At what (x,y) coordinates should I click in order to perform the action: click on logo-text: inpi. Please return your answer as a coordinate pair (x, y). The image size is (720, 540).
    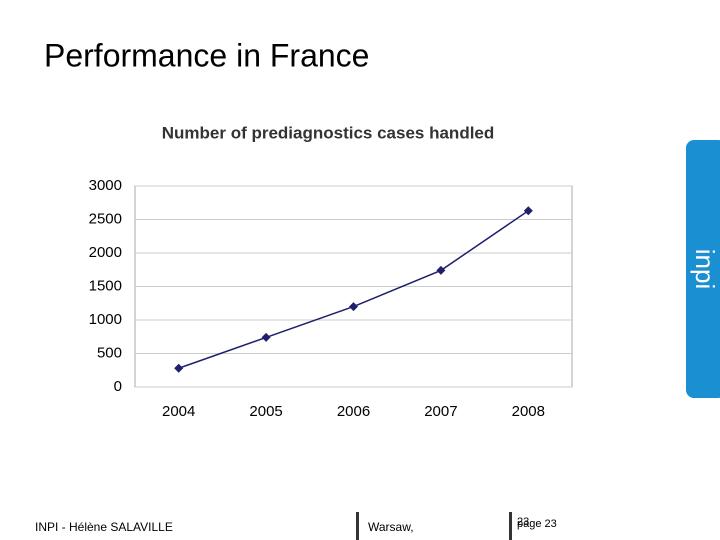
    Looking at the image, I should click on (705, 269).